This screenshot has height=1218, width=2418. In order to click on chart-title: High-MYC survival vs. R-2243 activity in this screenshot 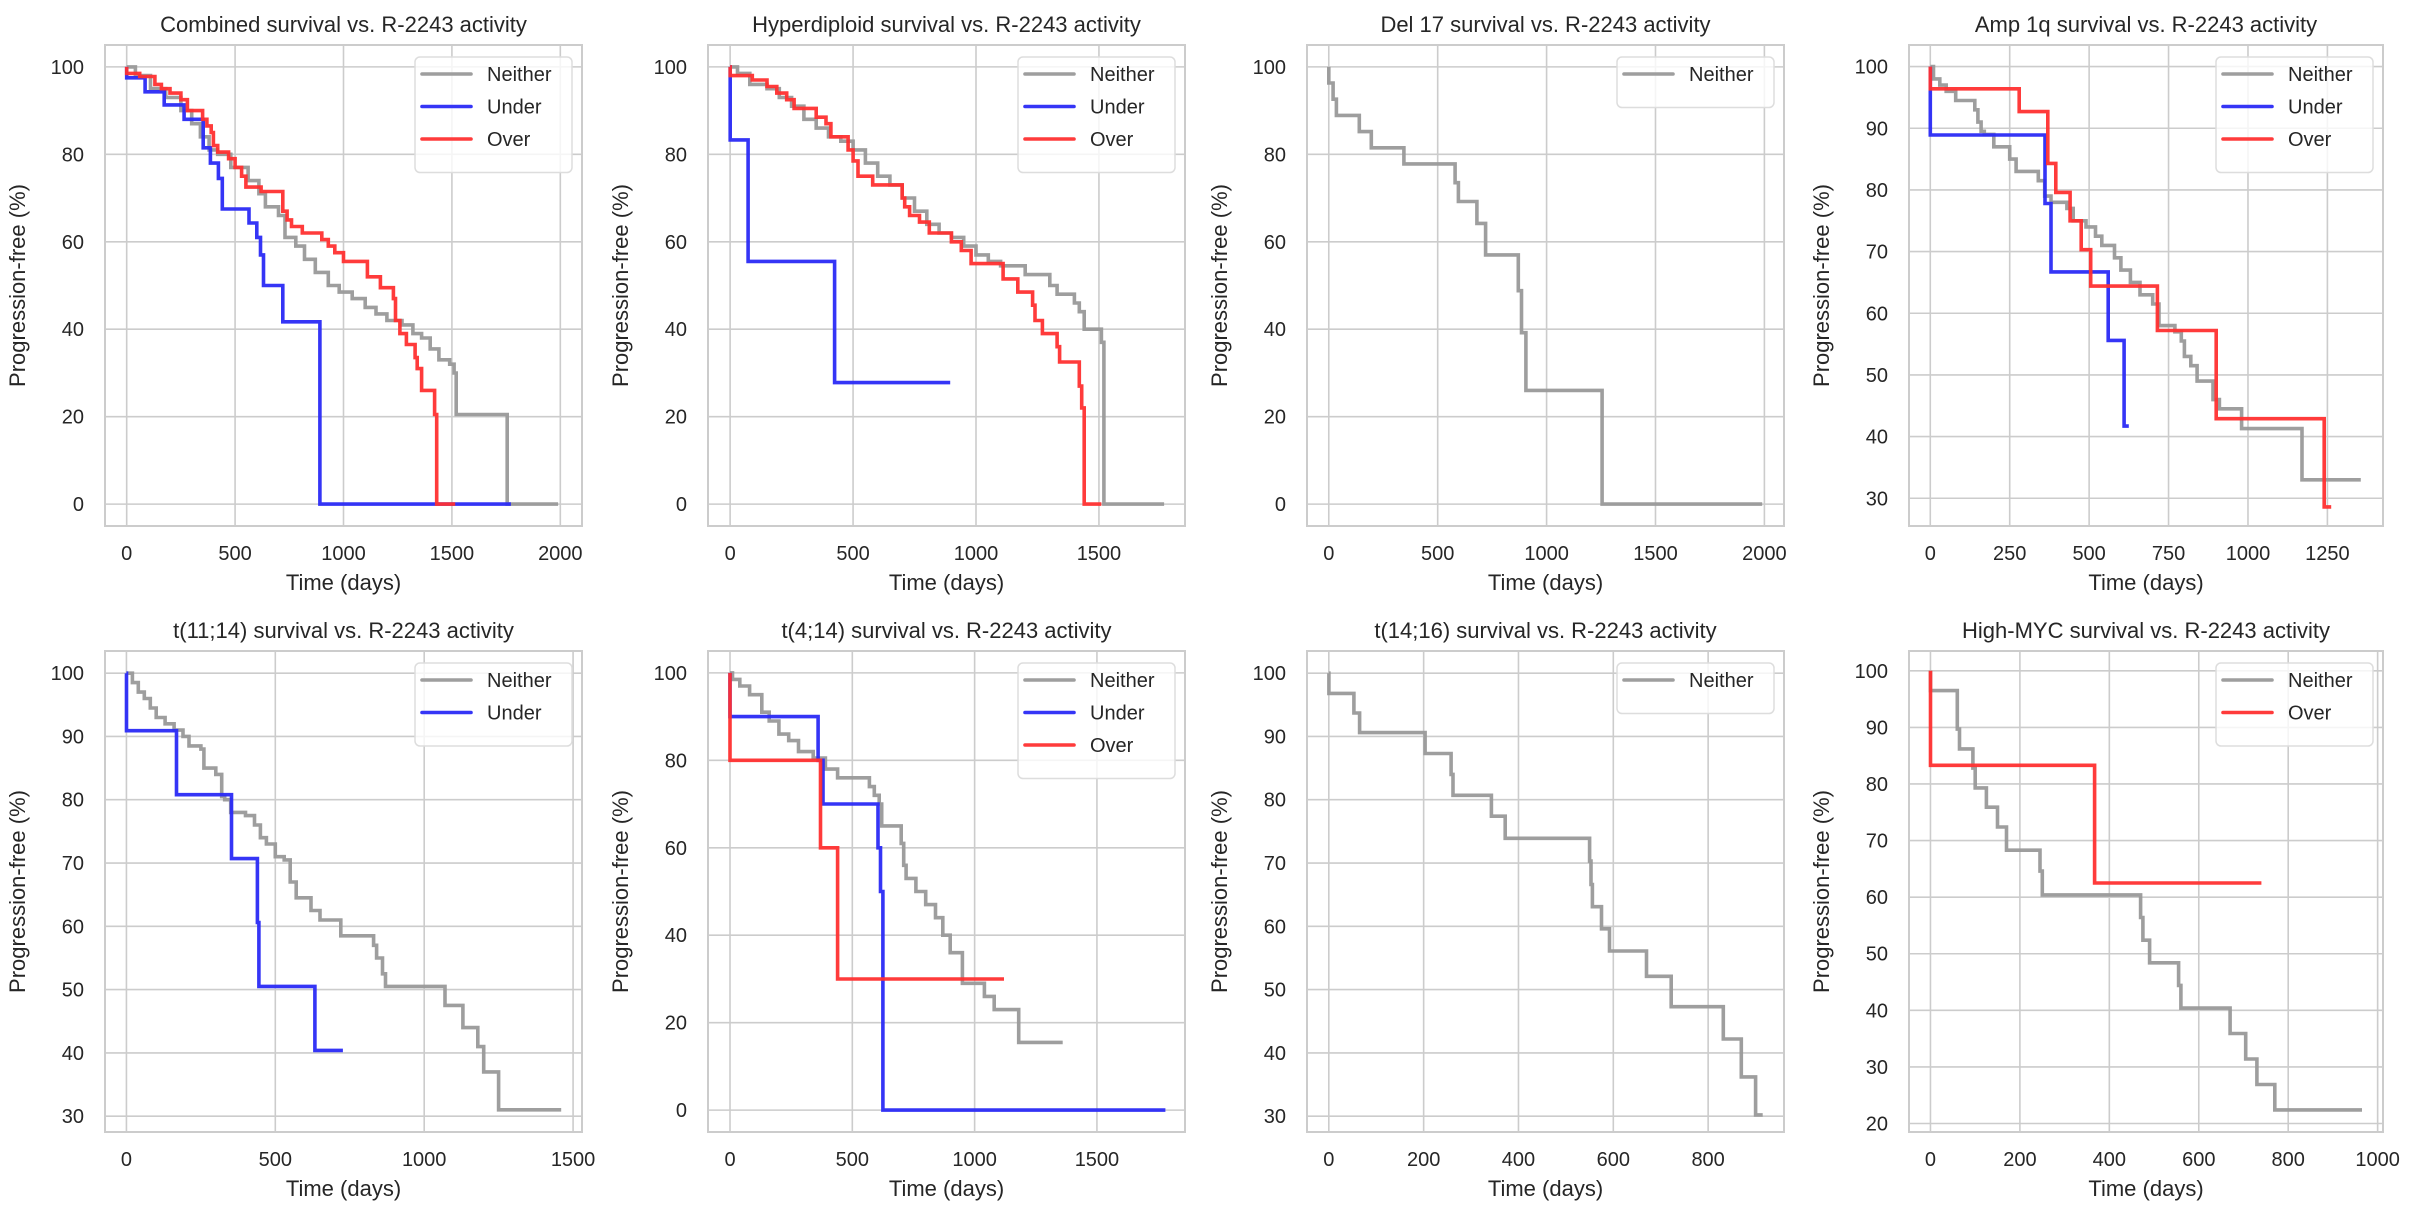, I will do `click(2146, 630)`.